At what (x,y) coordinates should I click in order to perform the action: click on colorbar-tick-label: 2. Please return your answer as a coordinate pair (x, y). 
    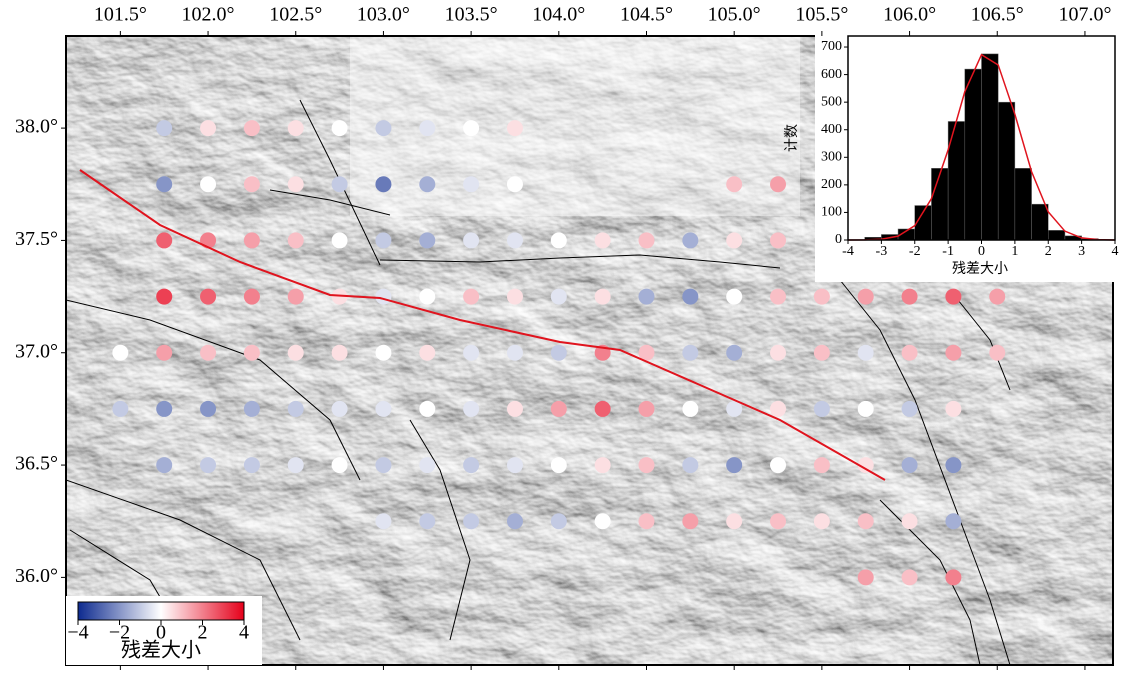
    Looking at the image, I should click on (203, 633).